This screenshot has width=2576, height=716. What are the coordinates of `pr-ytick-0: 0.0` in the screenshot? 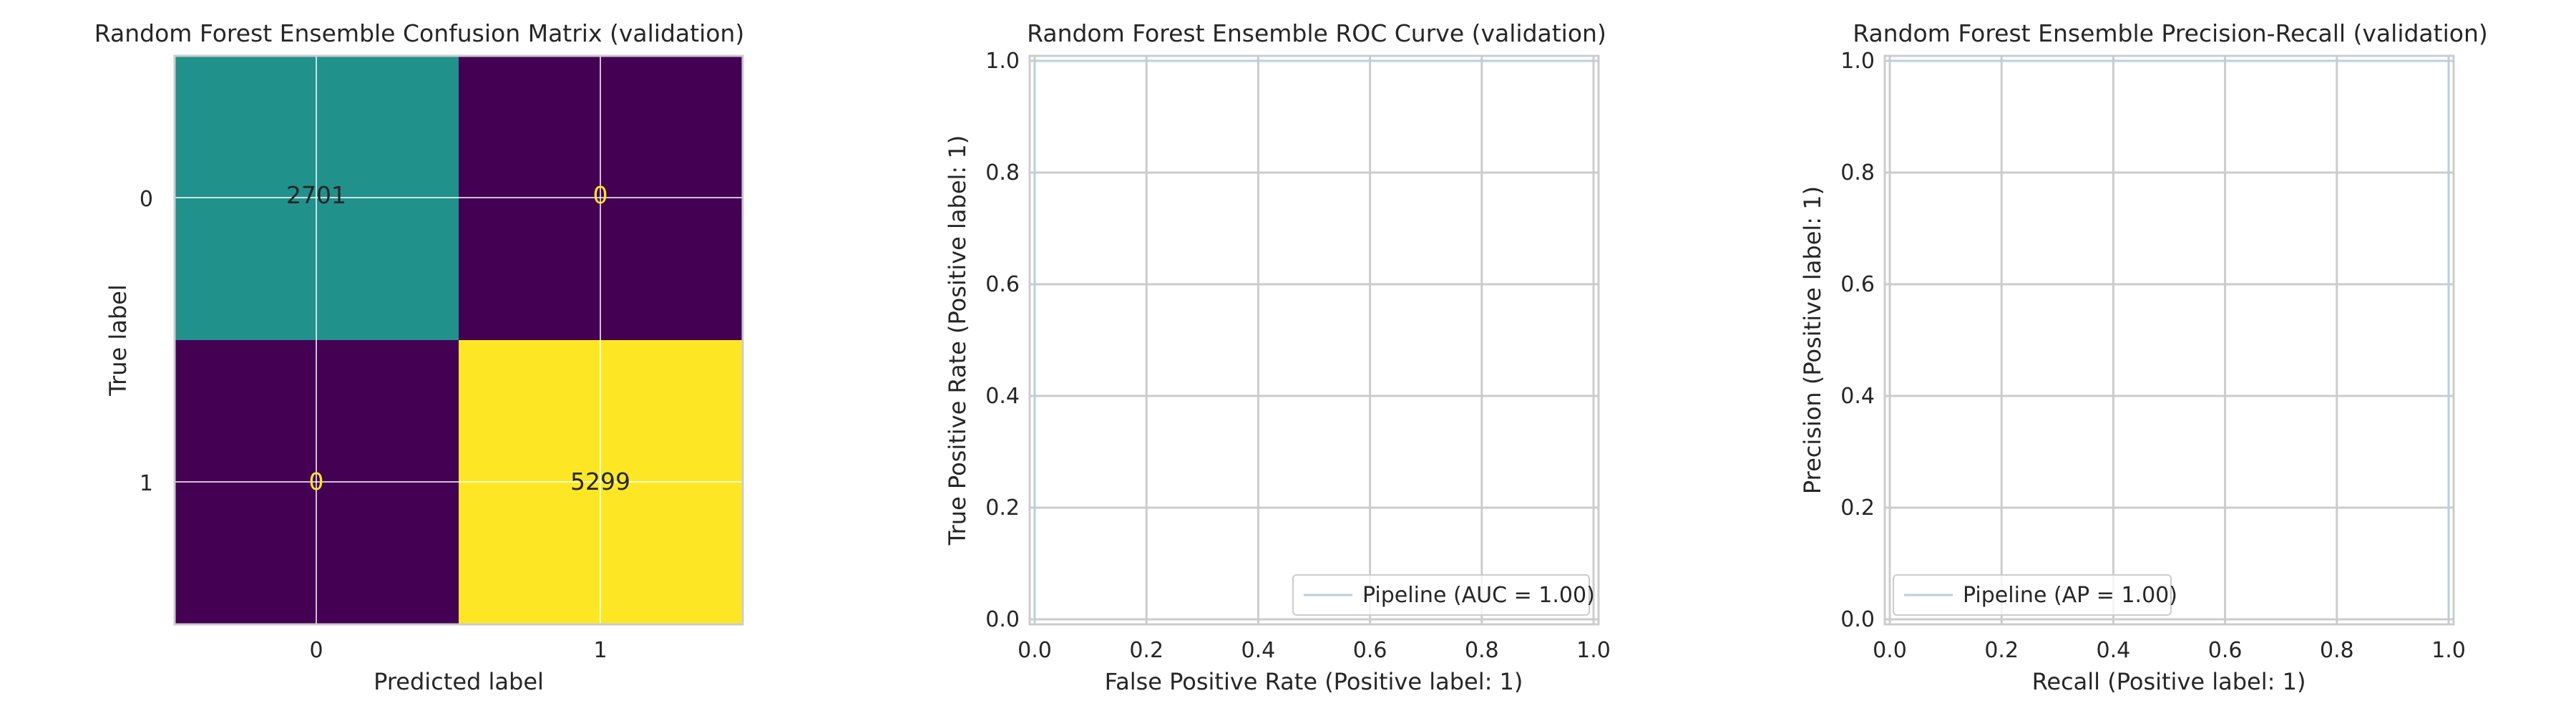 It's located at (1857, 619).